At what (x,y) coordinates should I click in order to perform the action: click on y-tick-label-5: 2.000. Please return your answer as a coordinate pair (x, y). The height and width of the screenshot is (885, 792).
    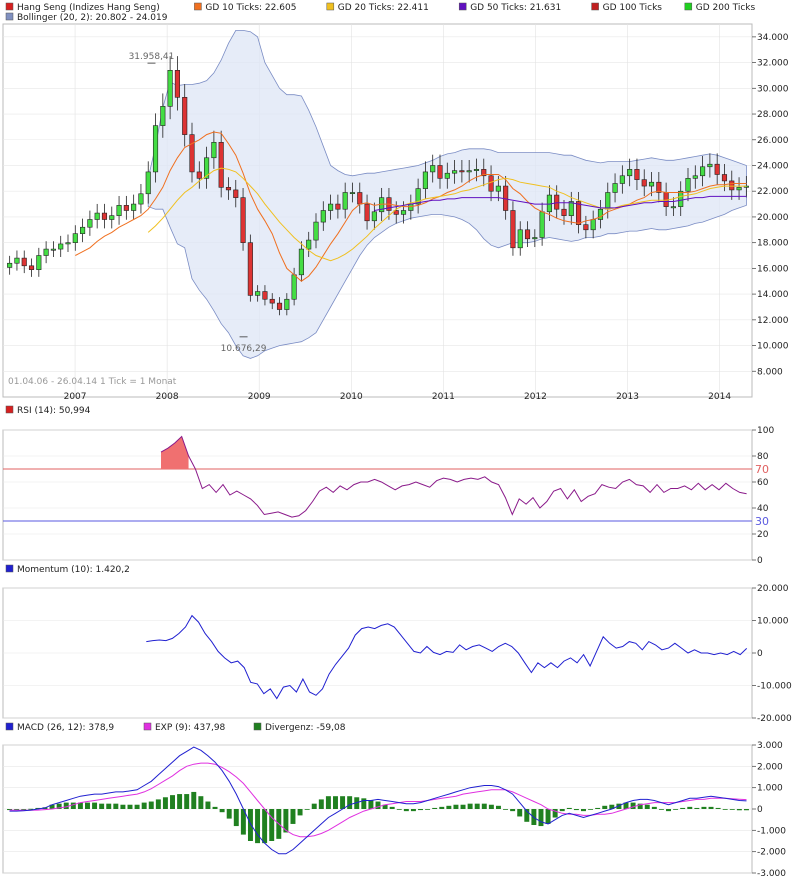
    Looking at the image, I should click on (770, 767).